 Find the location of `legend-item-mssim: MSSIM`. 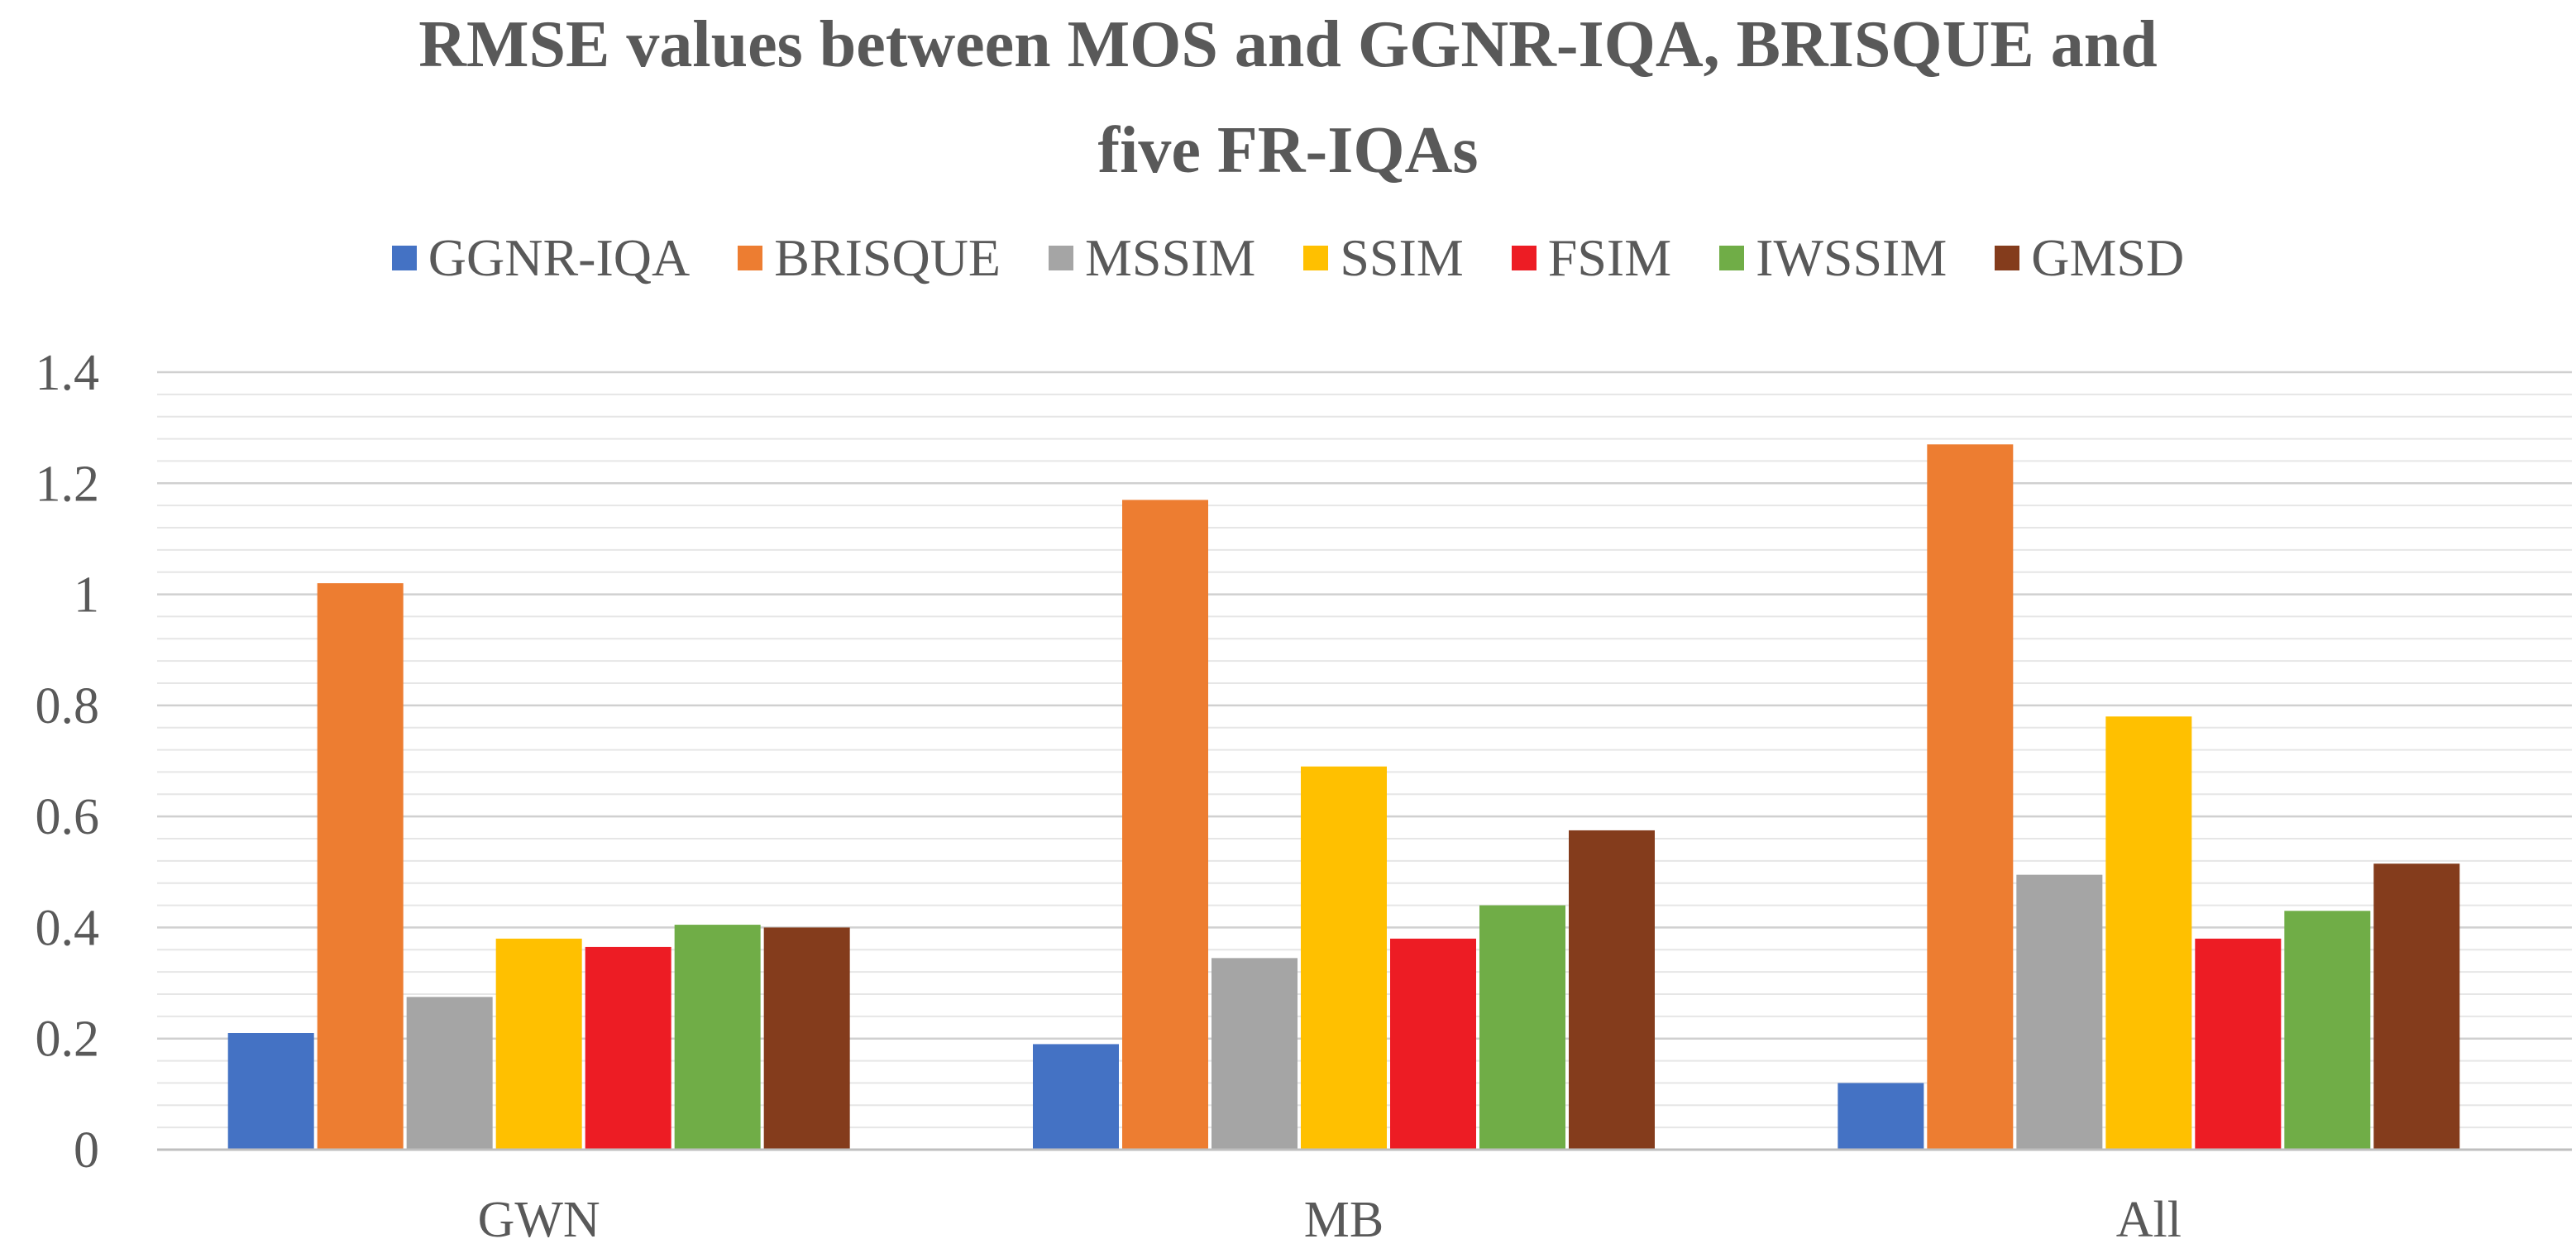

legend-item-mssim: MSSIM is located at coordinates (1152, 258).